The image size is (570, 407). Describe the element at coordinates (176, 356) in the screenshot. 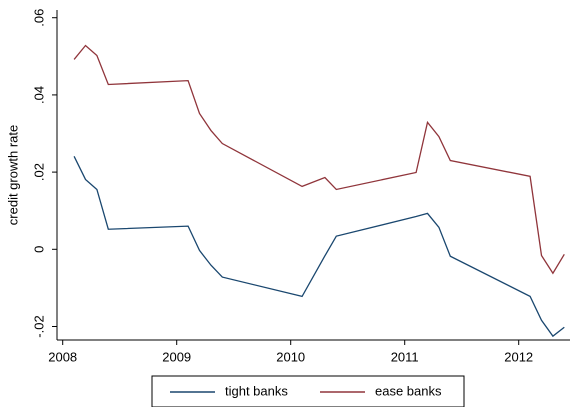

I see `x-tick-label: 2009` at that location.